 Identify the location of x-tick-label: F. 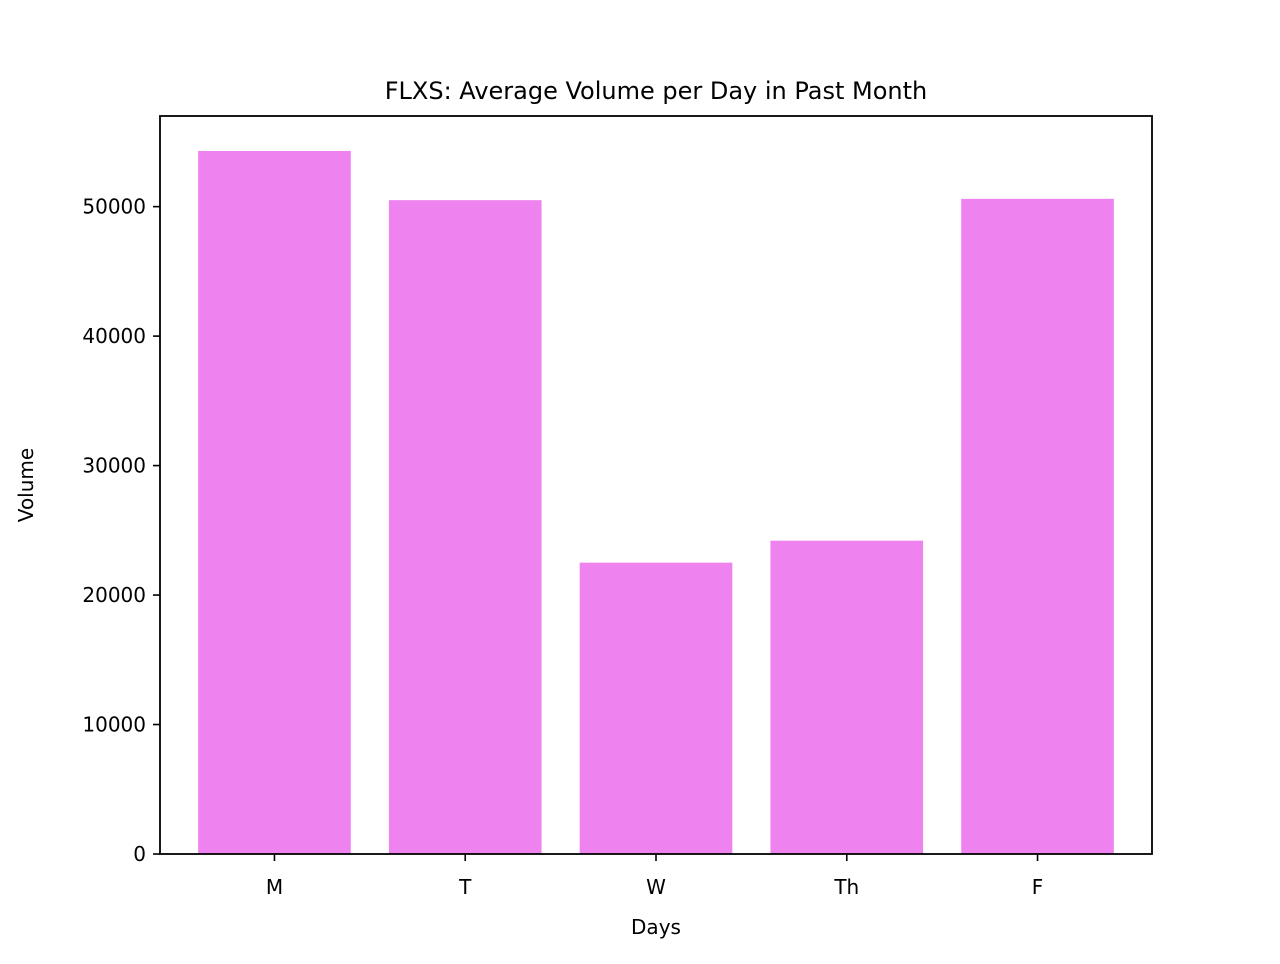
(1038, 887).